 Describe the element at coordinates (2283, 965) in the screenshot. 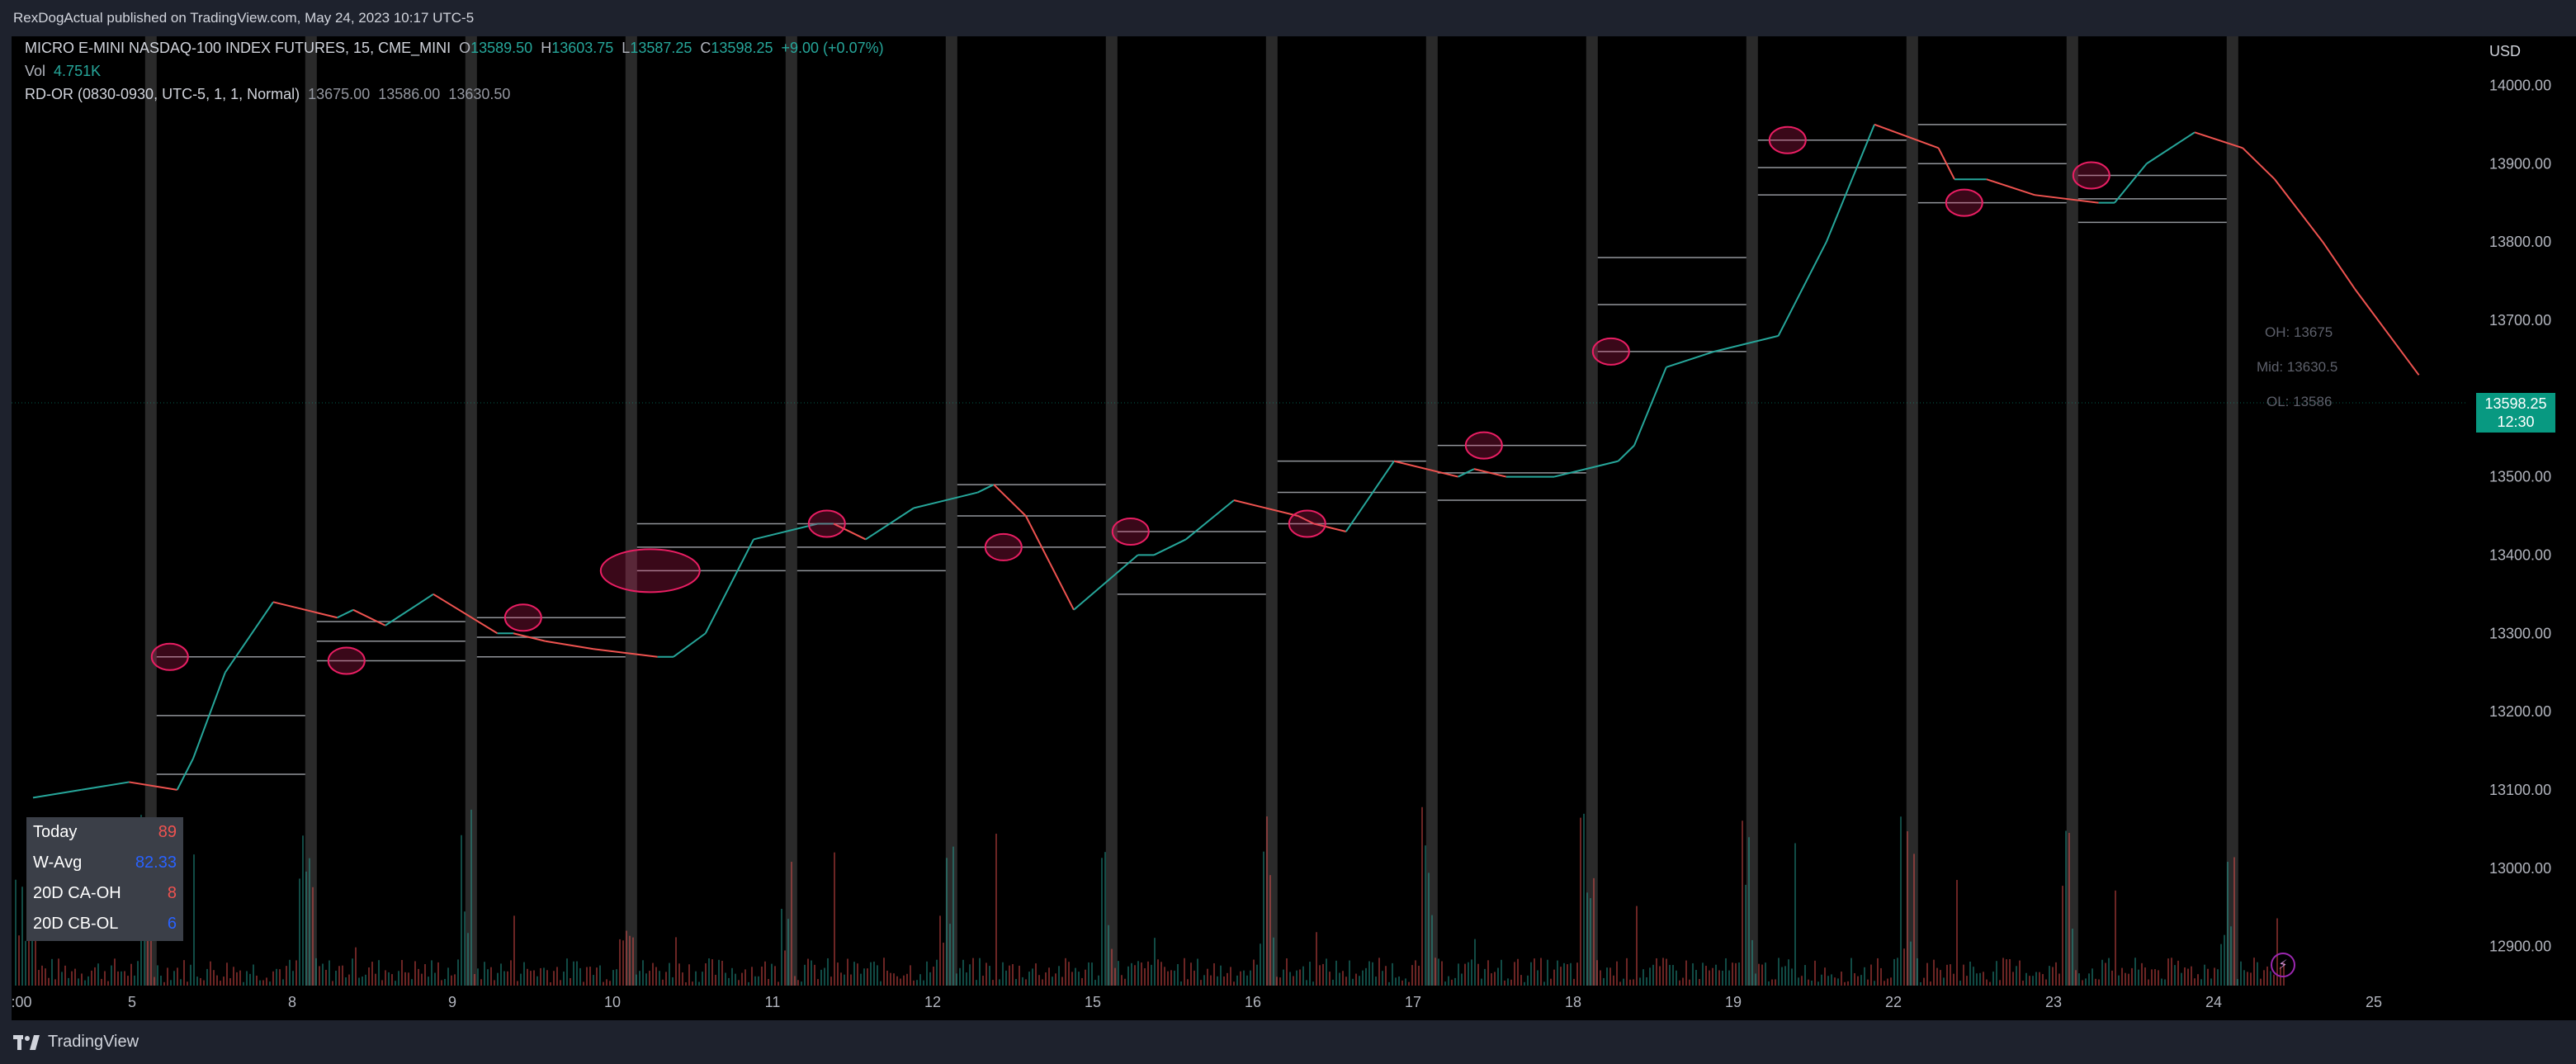

I see `lightning-icon: ⚡` at that location.